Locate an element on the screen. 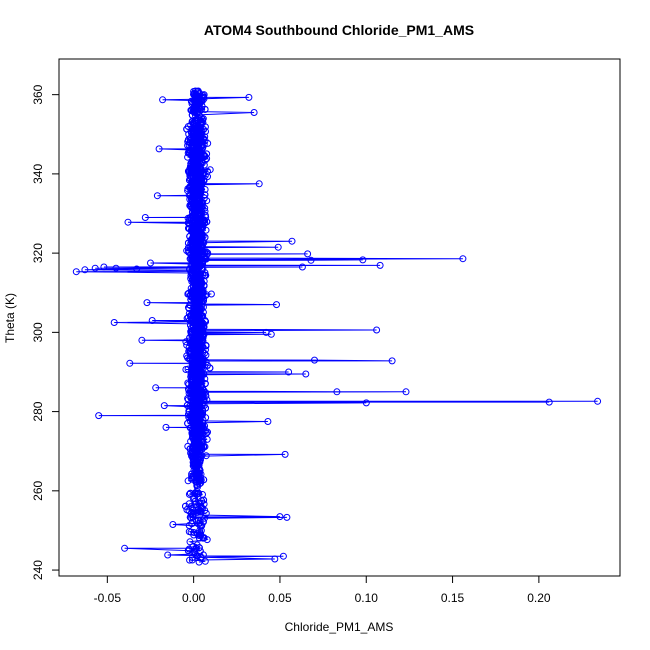 Image resolution: width=650 pixels, height=650 pixels. y-axis-label: Theta (K) is located at coordinates (10, 318).